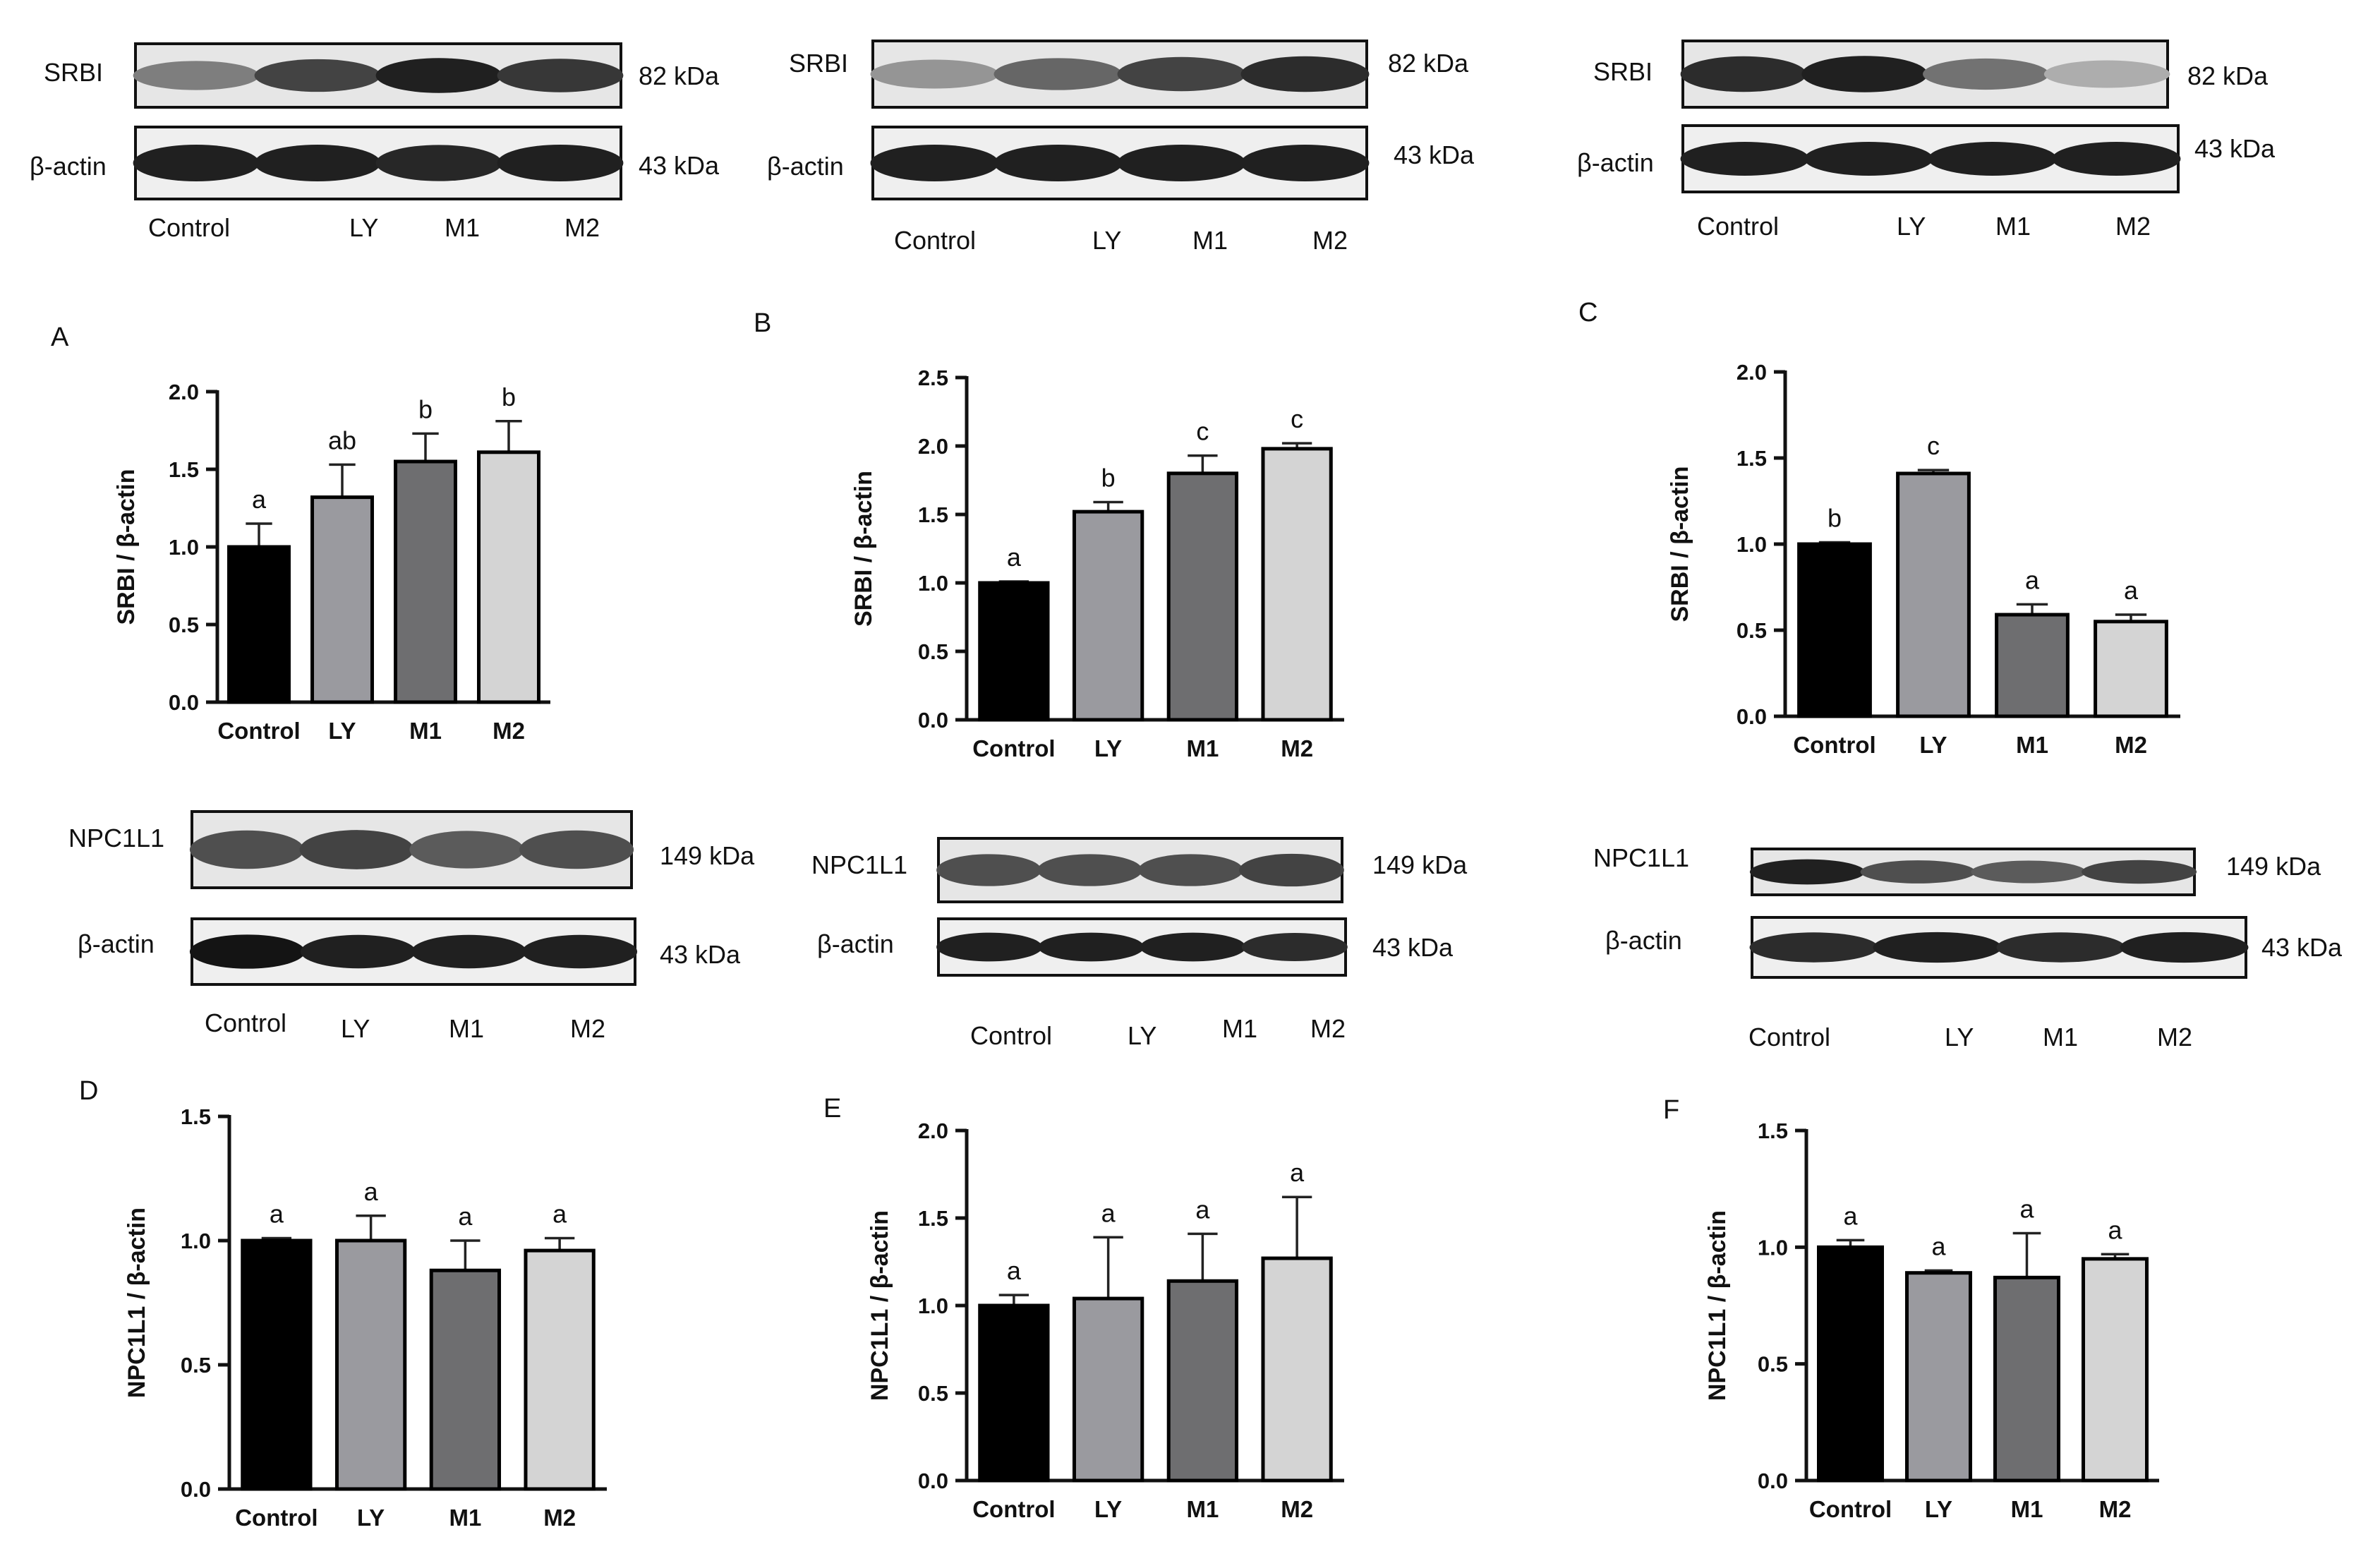 This screenshot has height=1549, width=2380. Describe the element at coordinates (1420, 865) in the screenshot. I see `target-kda-label: 149 kDa` at that location.